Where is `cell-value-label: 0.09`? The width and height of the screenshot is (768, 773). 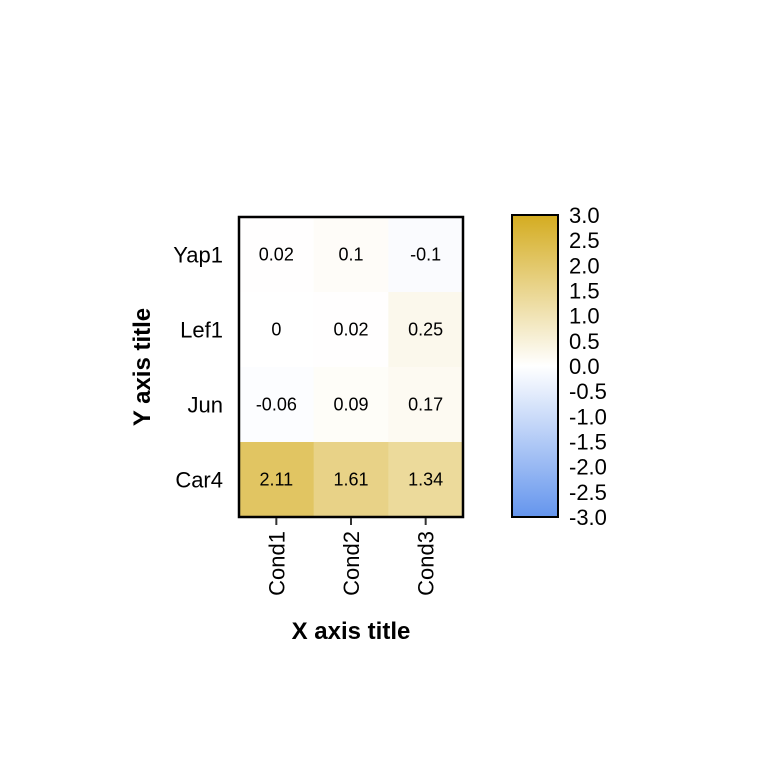
cell-value-label: 0.09 is located at coordinates (350, 405).